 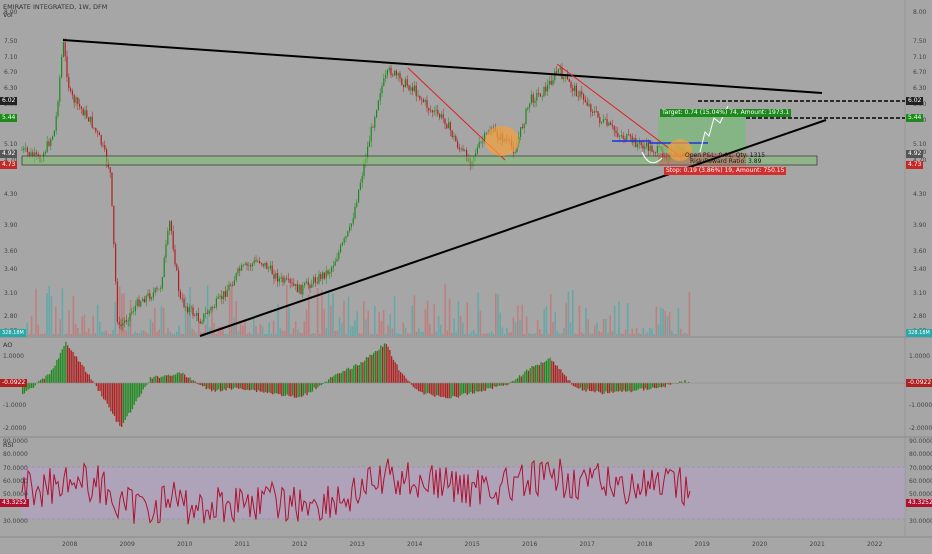 I want to click on ao-value-left: -0.0922, so click(x=14, y=383).